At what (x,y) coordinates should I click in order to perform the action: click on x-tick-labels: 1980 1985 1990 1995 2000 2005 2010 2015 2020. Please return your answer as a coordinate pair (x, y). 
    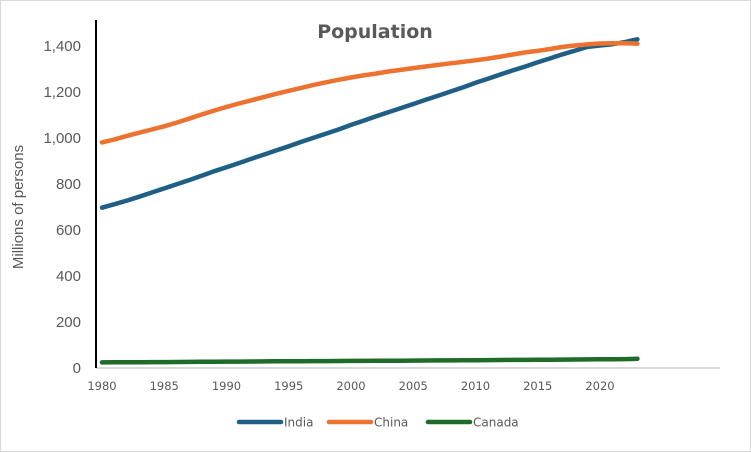
    Looking at the image, I should click on (350, 386).